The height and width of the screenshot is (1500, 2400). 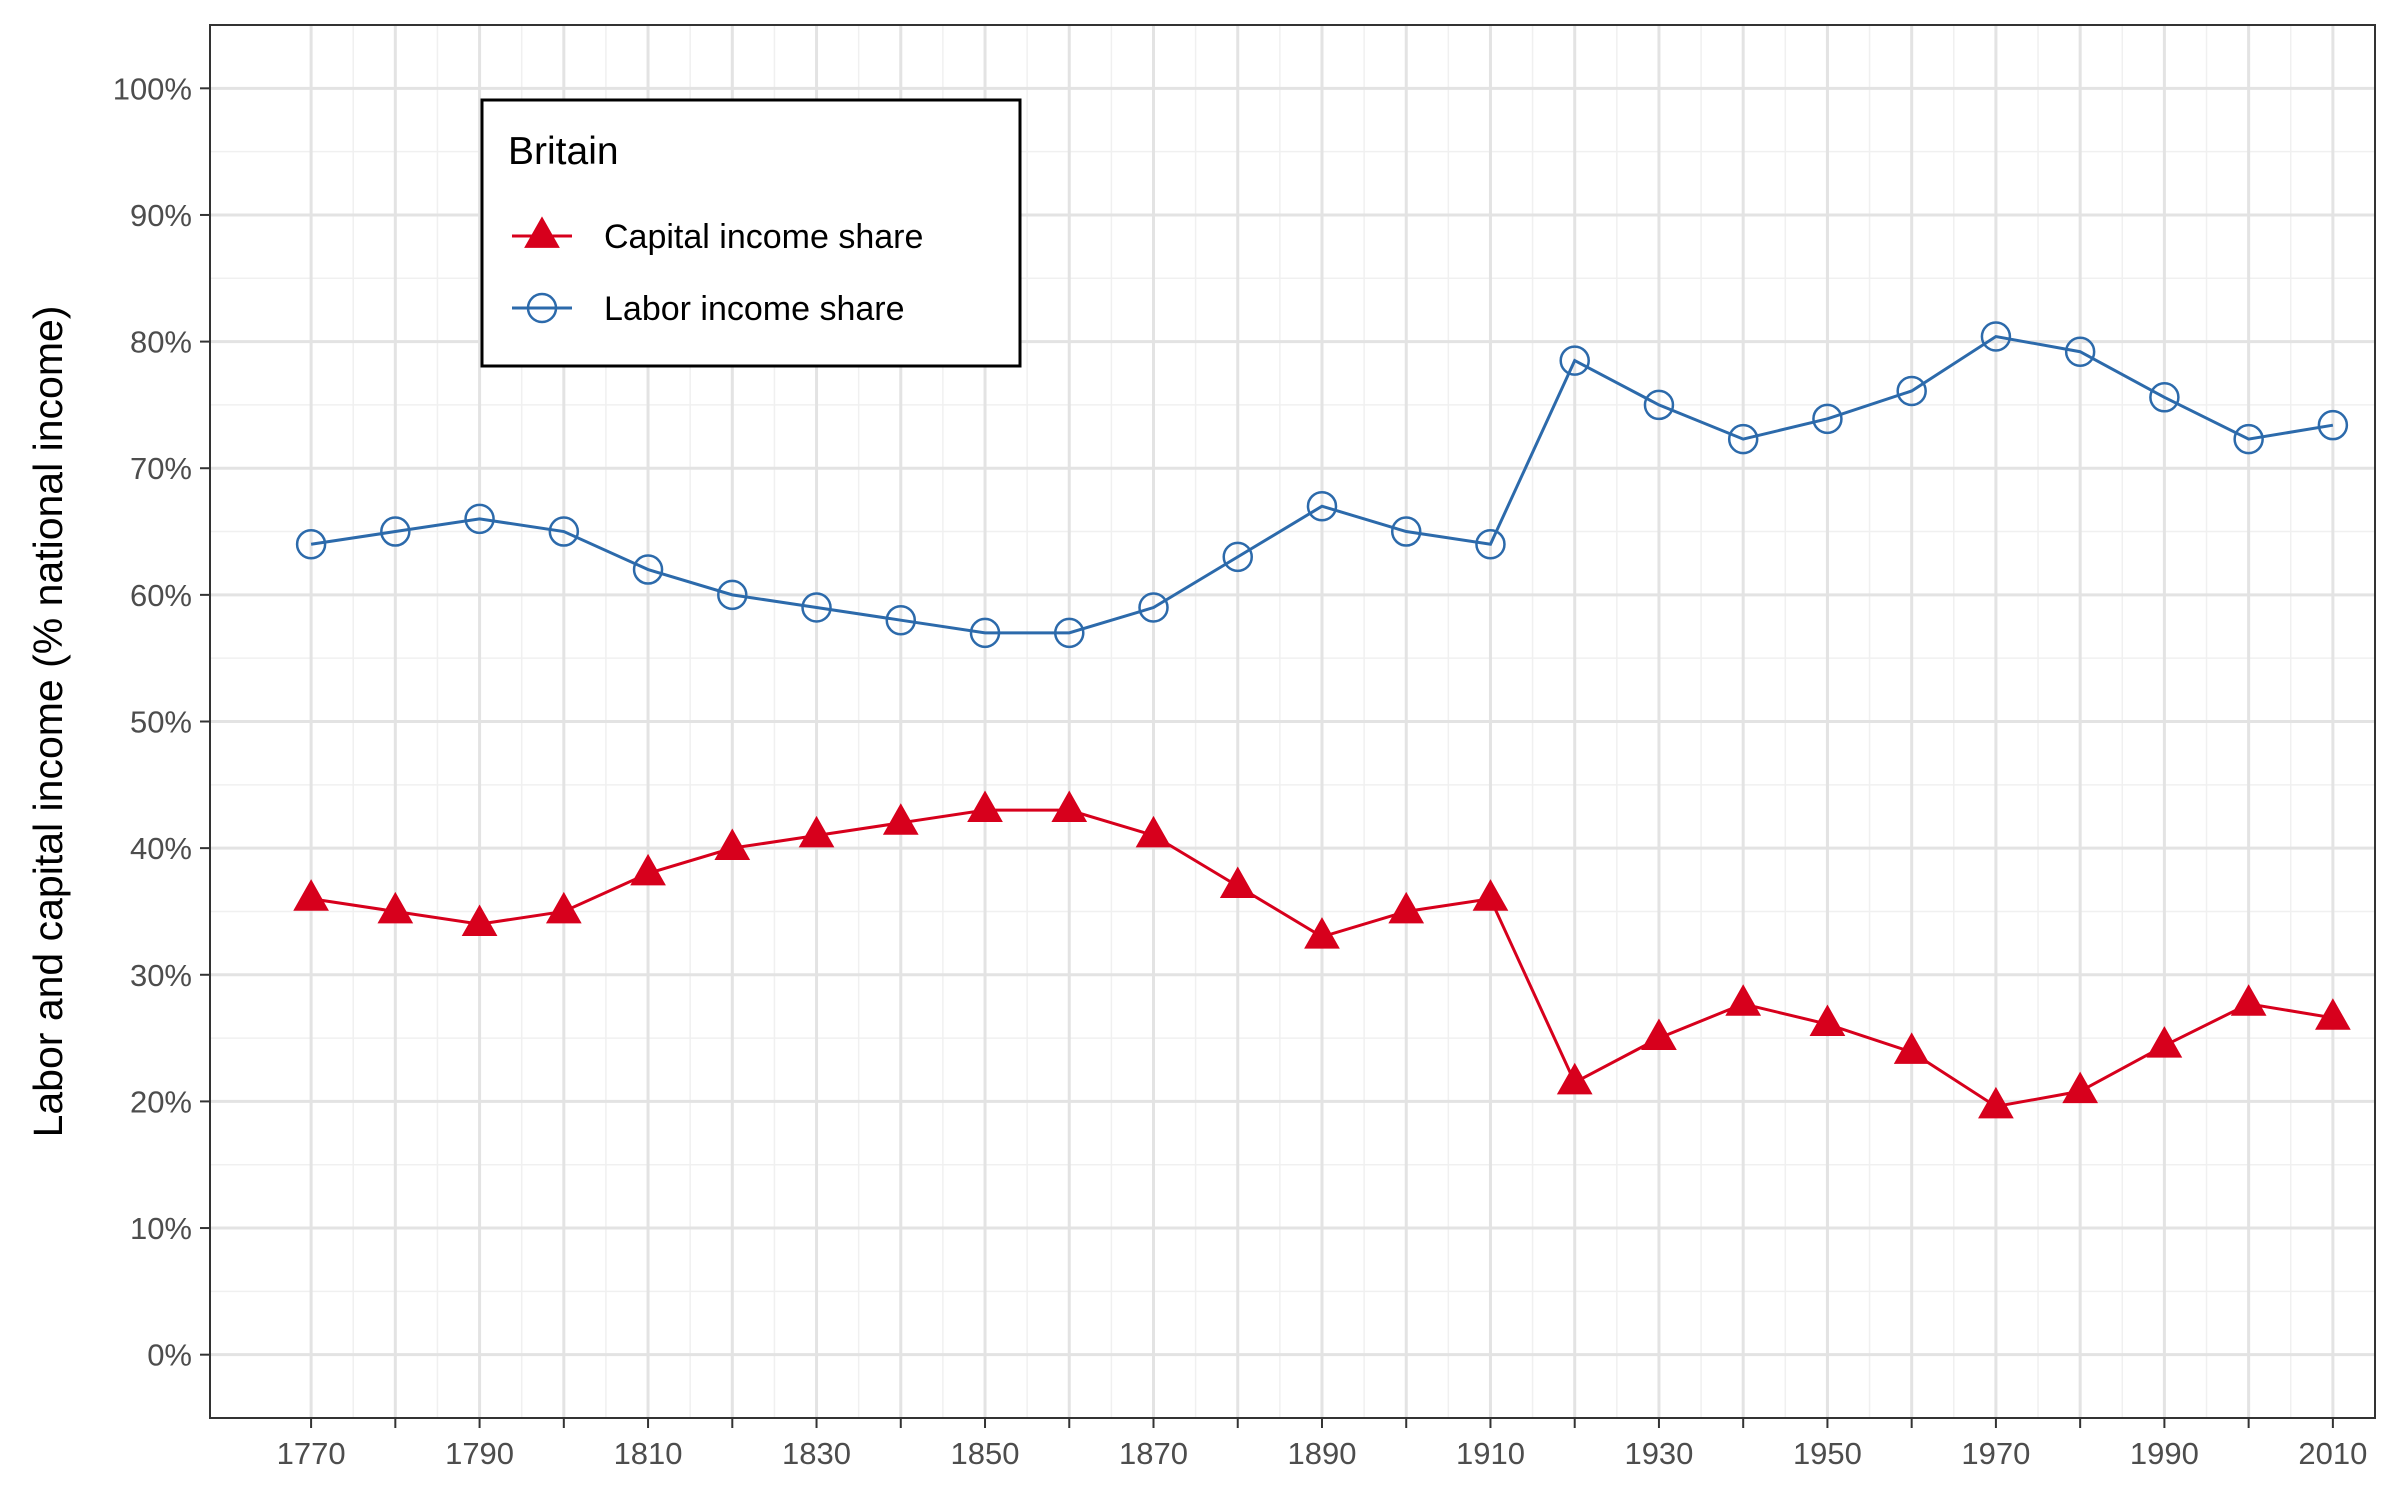 I want to click on x-tick-label: 1850, so click(x=985, y=1453).